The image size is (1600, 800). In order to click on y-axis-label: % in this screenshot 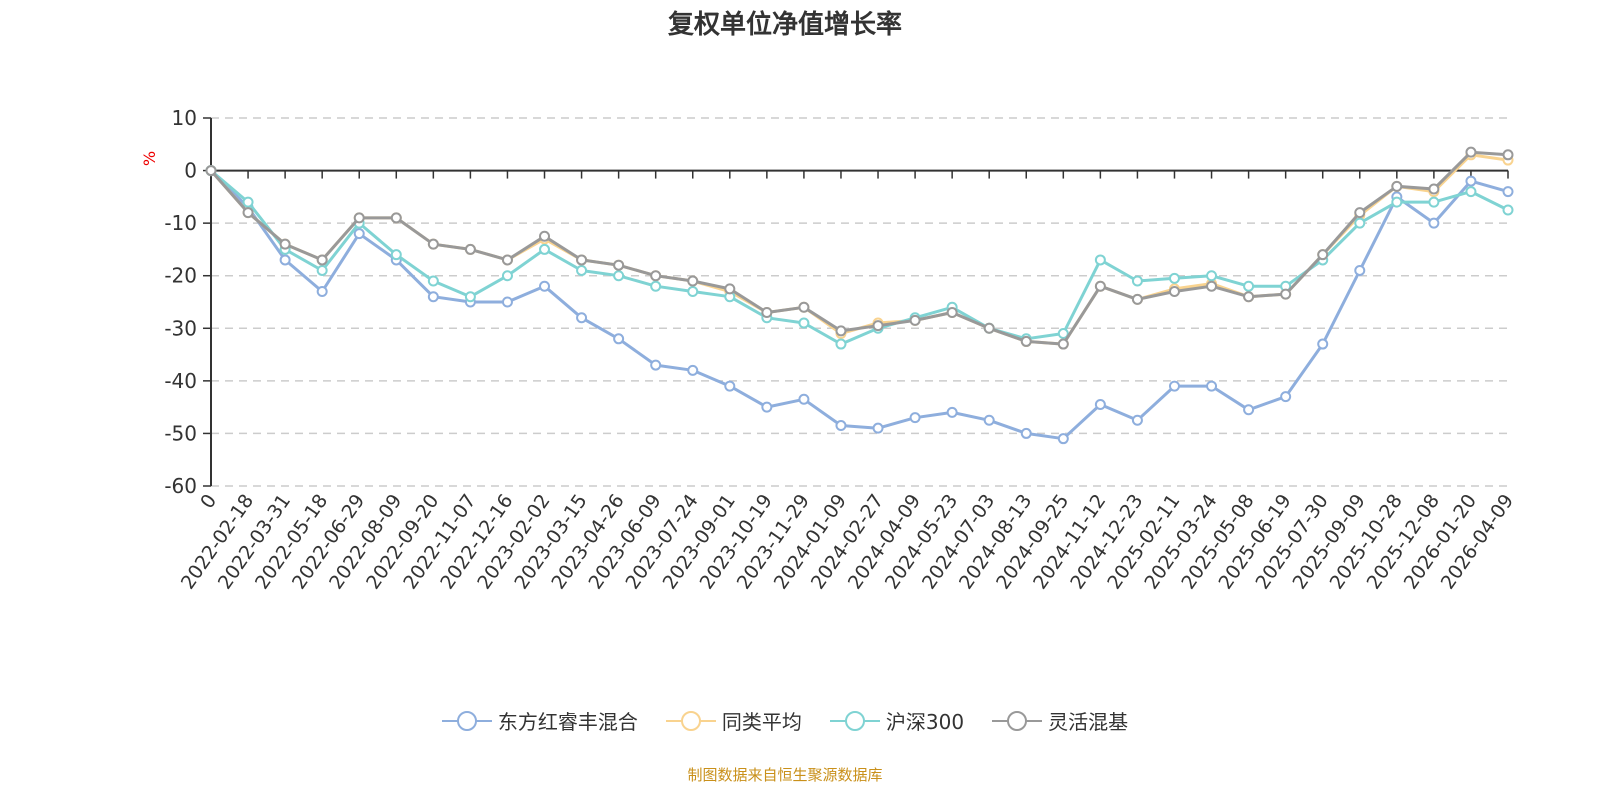, I will do `click(149, 158)`.